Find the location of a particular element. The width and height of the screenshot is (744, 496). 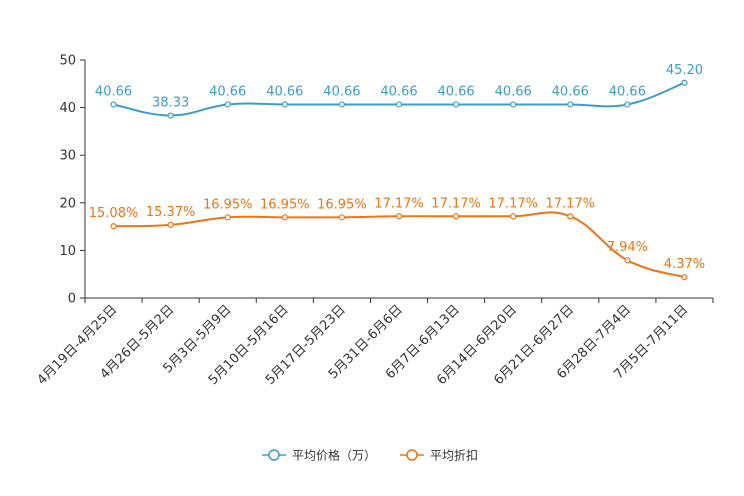

data-label: 15.08% is located at coordinates (114, 213).